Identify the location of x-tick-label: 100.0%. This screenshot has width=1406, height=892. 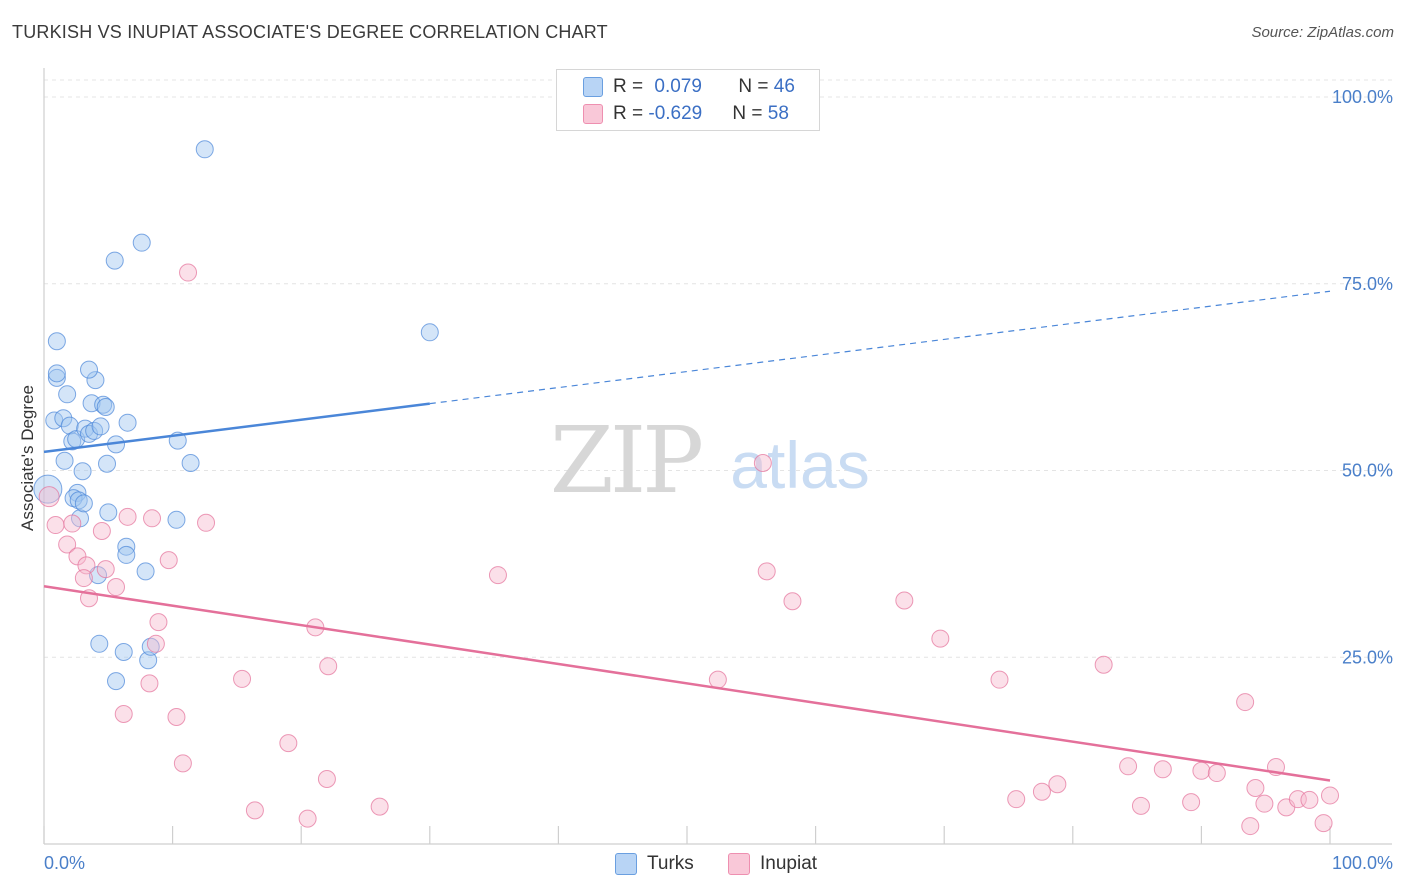
(1362, 863).